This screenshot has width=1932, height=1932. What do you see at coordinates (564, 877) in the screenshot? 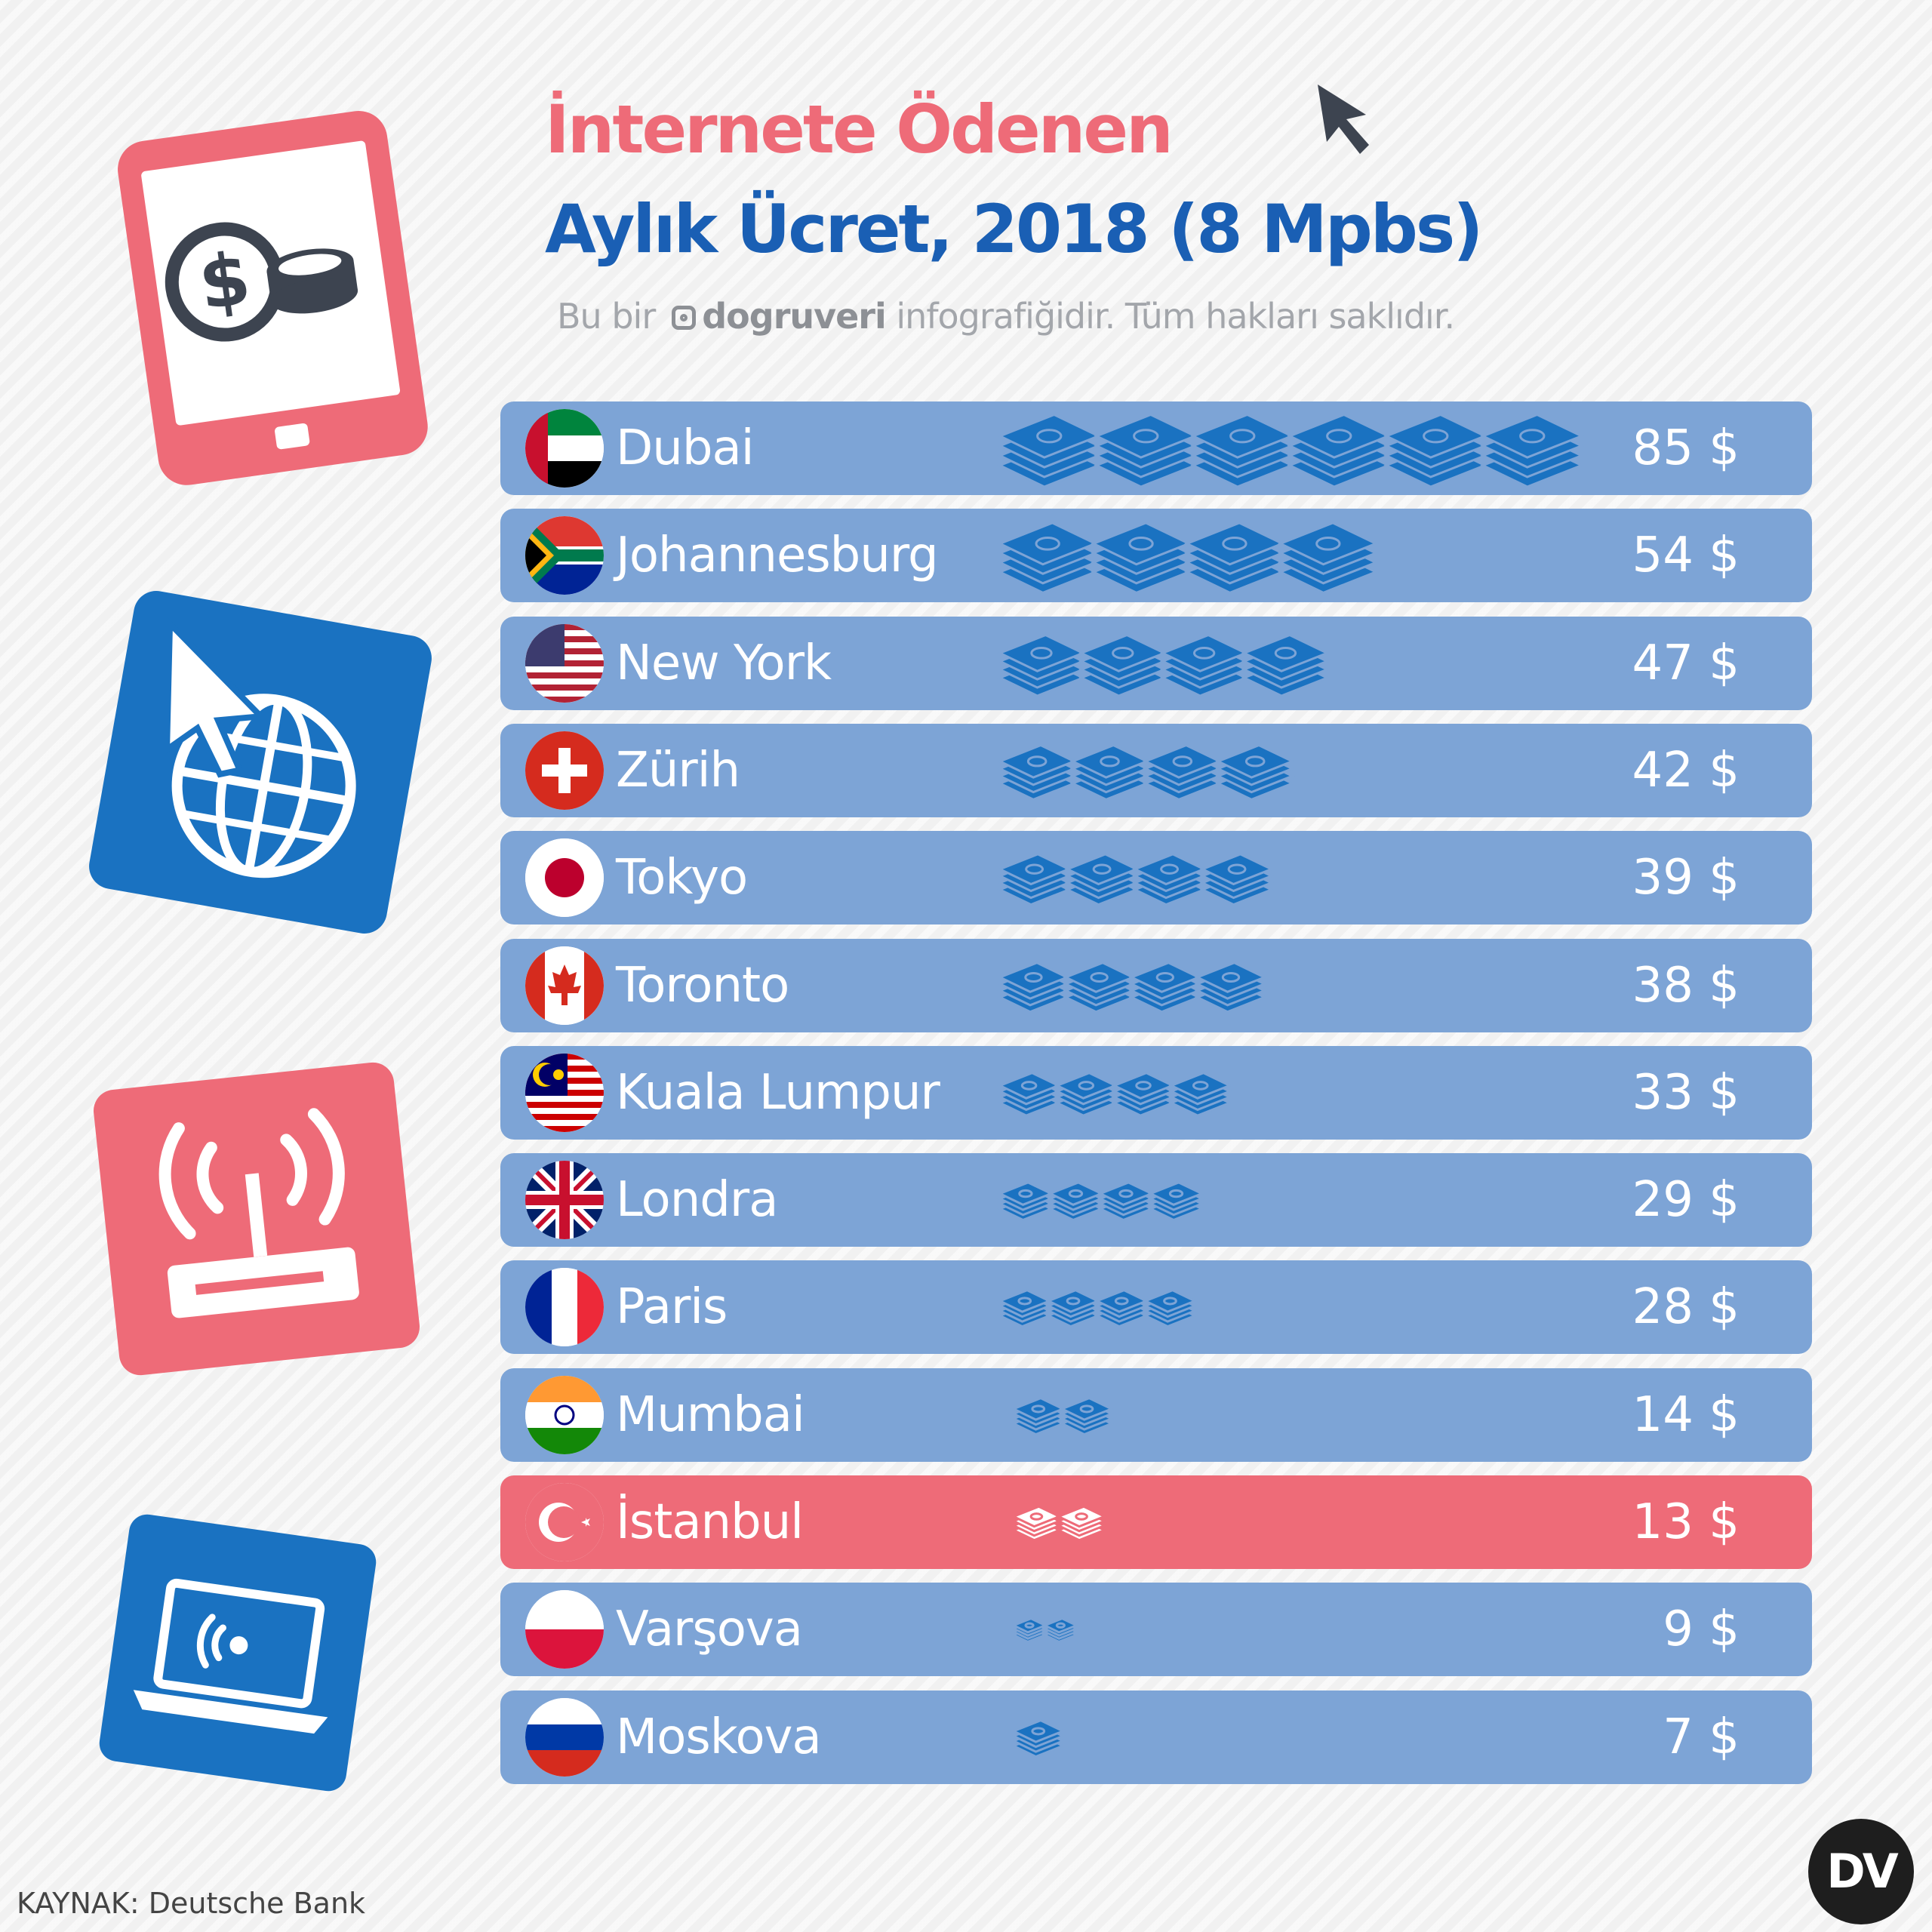
I see `flag-icon-jp` at bounding box center [564, 877].